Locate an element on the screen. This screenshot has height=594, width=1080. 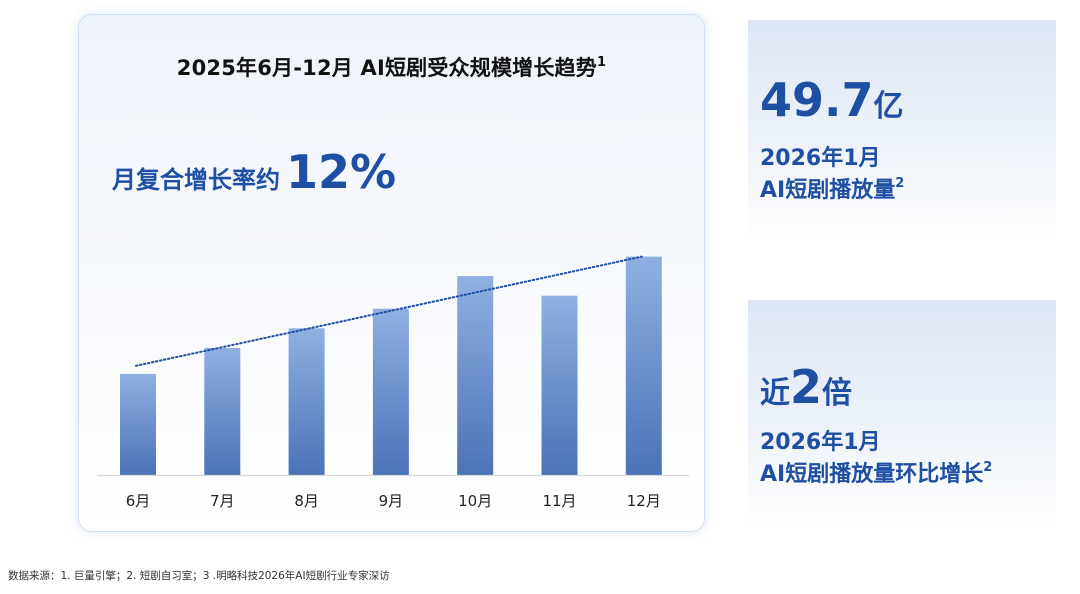
x-tick-label: 12月 is located at coordinates (644, 501).